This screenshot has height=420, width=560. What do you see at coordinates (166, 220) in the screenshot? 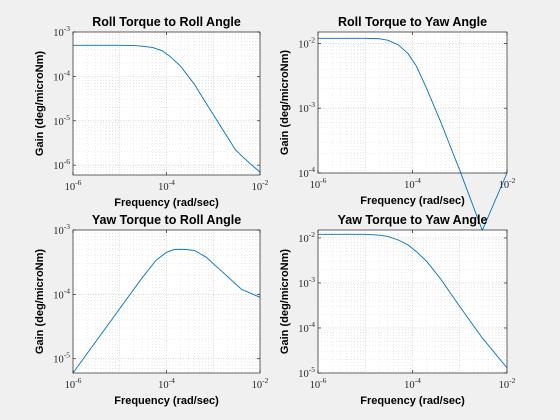
I see `chart-title: Yaw Torque to Roll Angle` at bounding box center [166, 220].